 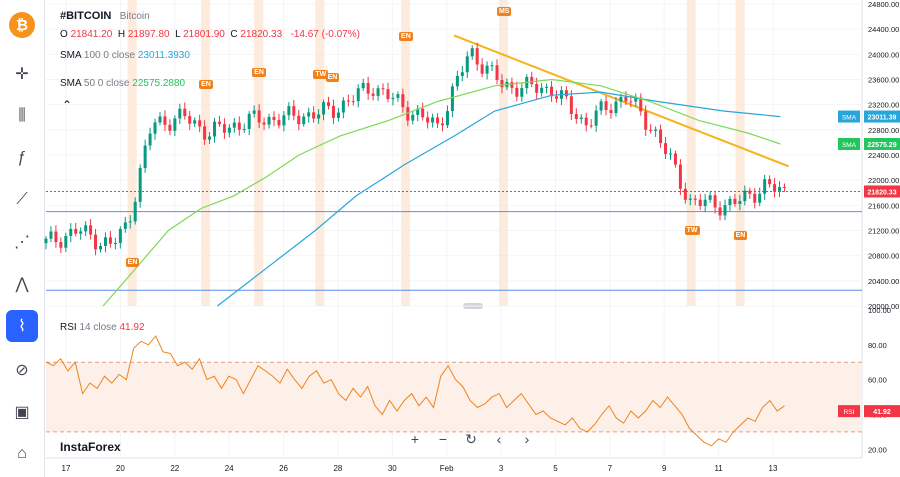 I want to click on sma50-legend: SMA 50 0 close 22575.2880, so click(x=122, y=83).